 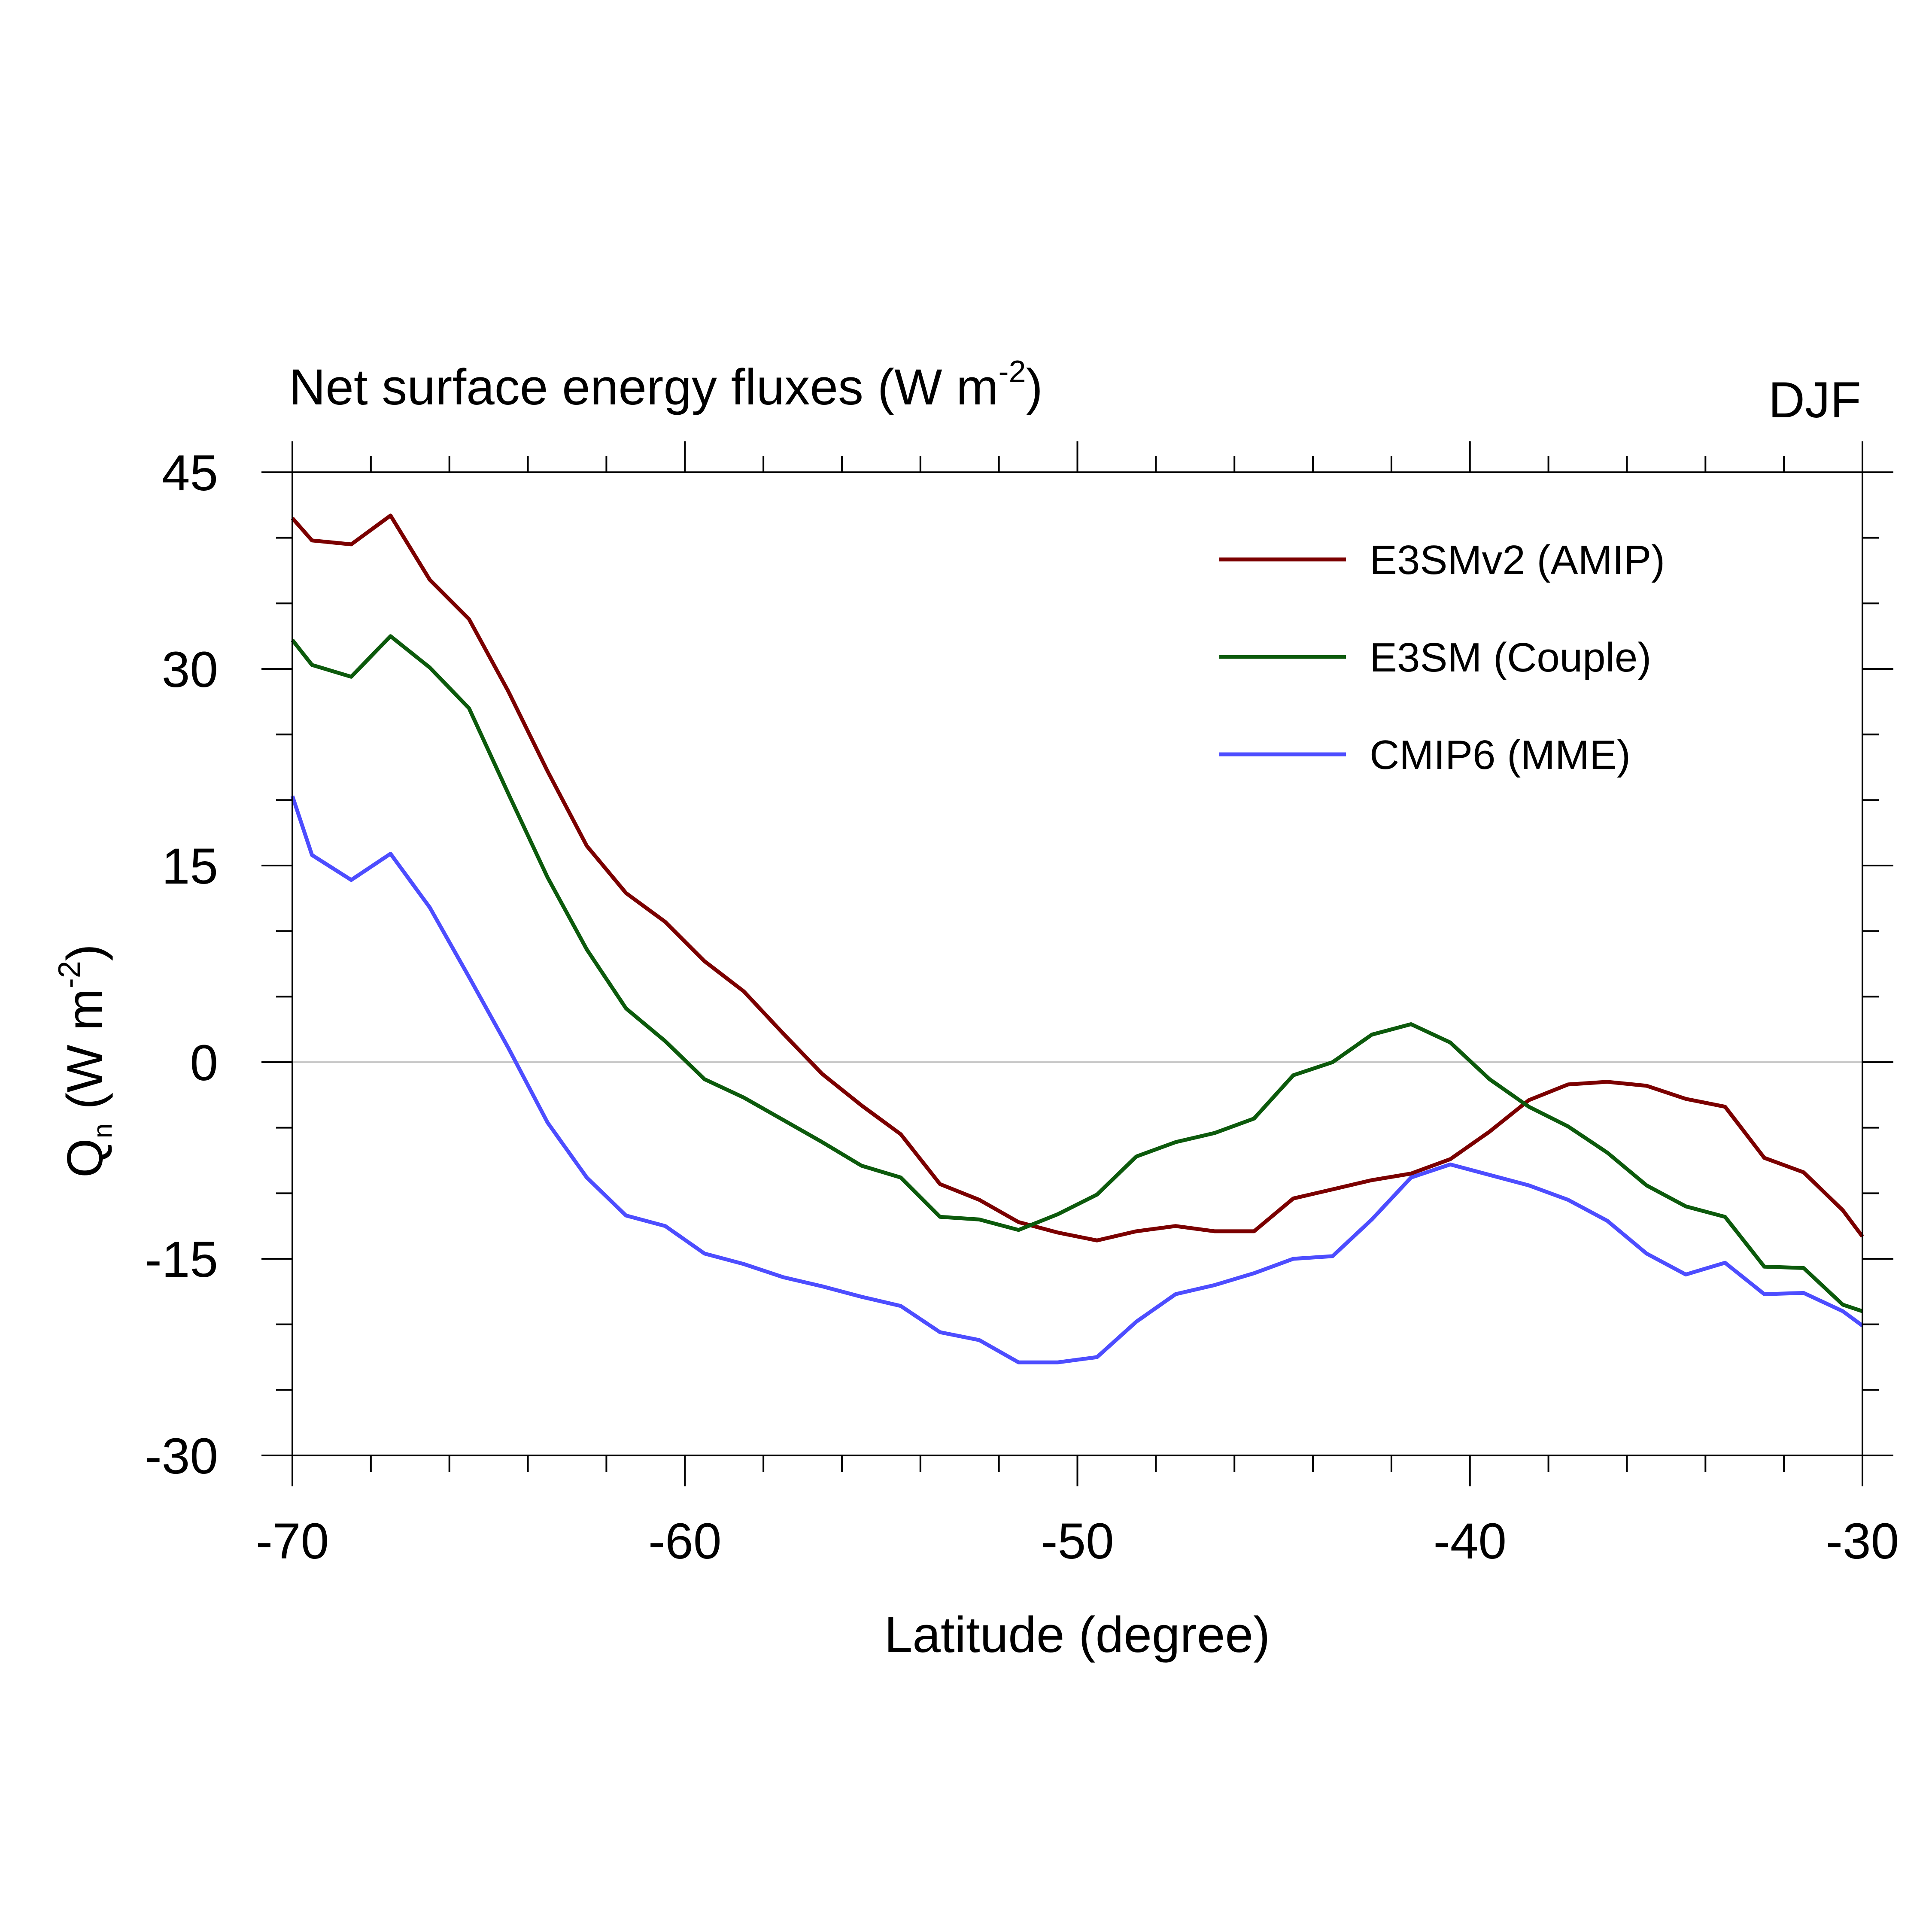 I want to click on x-tick-label: -60, so click(x=685, y=1542).